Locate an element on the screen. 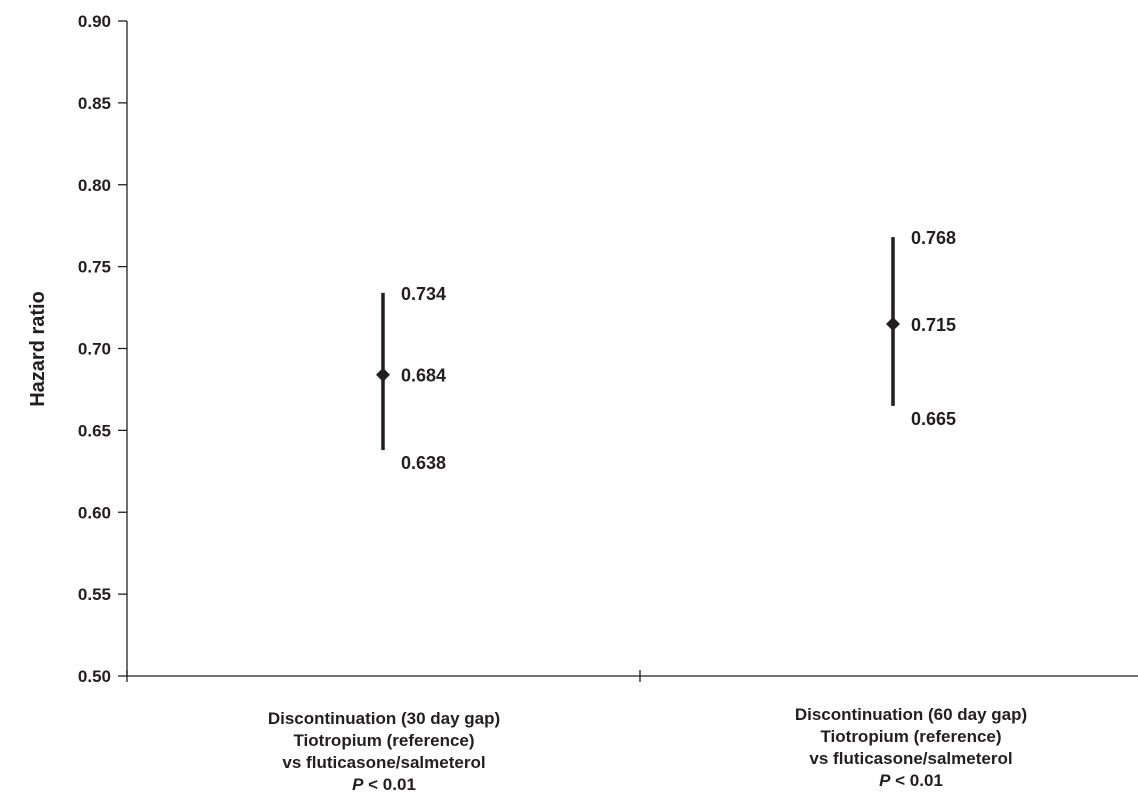 The width and height of the screenshot is (1138, 796). y-tick-label-9: 0.90 is located at coordinates (94, 21).